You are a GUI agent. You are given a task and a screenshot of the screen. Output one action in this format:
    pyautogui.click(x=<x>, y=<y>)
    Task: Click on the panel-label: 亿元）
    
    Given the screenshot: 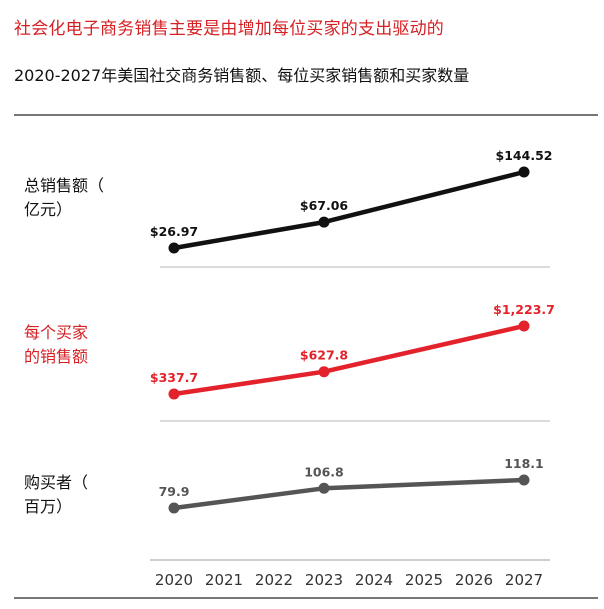 What is the action you would take?
    pyautogui.click(x=48, y=209)
    